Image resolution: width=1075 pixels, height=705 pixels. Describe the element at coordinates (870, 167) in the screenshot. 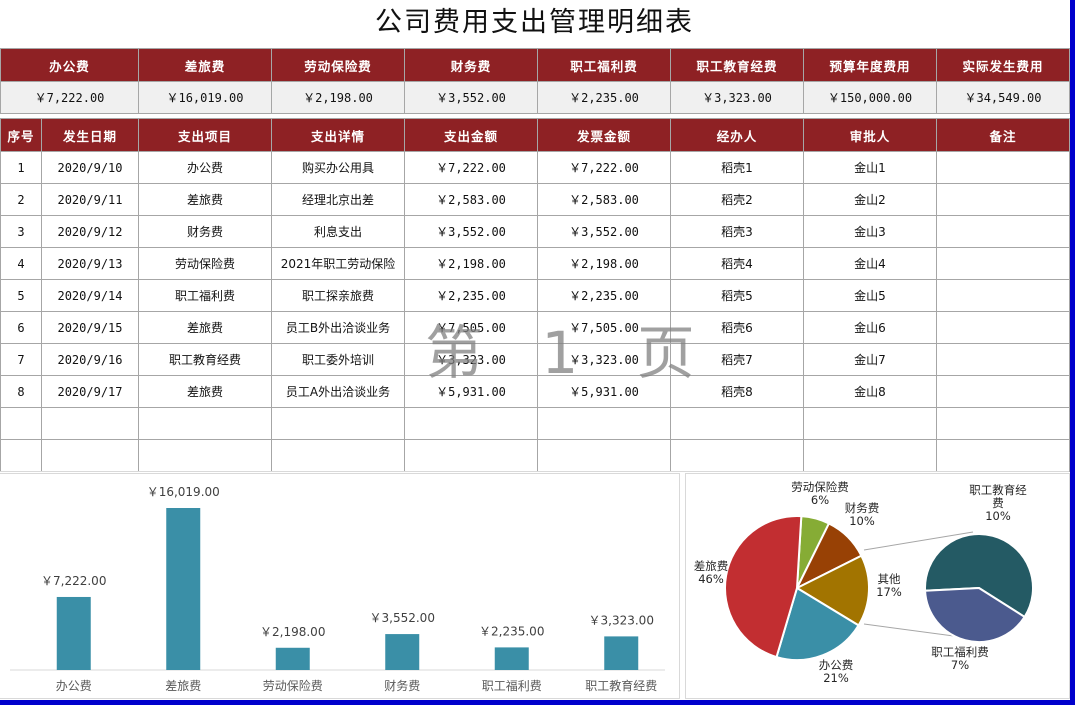

I see `cell-approver: 金山1` at that location.